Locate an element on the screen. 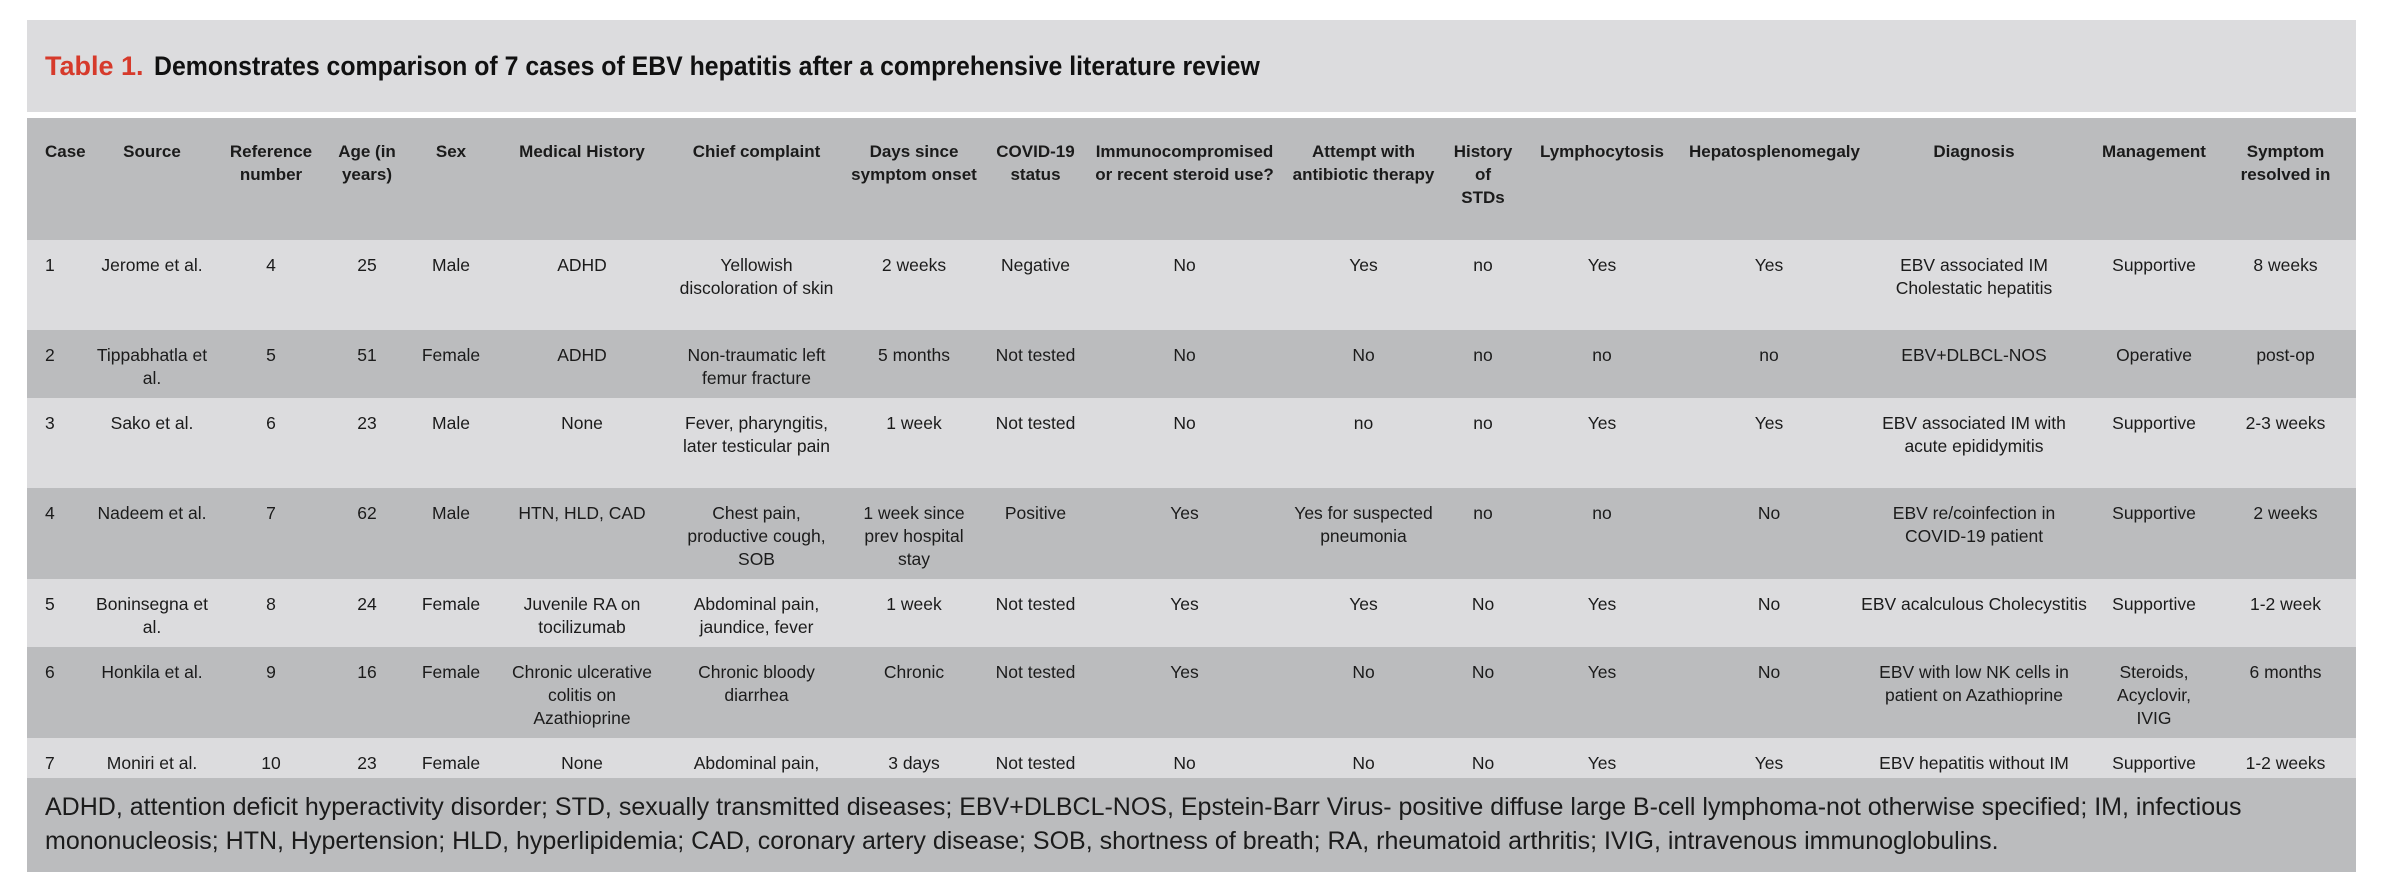 The width and height of the screenshot is (2384, 890). table-cell: post-op is located at coordinates (2285, 355).